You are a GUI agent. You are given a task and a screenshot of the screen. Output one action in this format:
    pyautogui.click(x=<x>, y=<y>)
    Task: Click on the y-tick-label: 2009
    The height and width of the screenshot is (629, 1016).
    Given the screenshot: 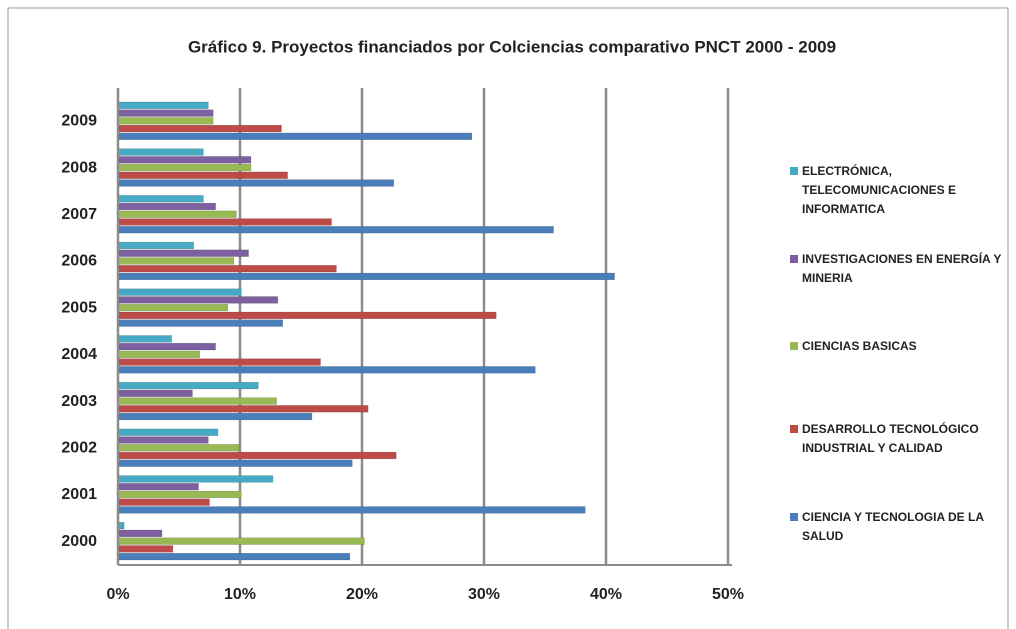 What is the action you would take?
    pyautogui.click(x=79, y=121)
    